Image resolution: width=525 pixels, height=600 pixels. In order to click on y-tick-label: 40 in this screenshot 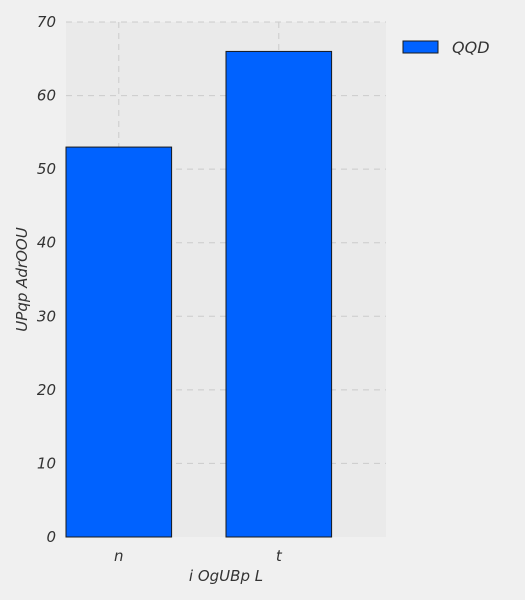, I will do `click(46, 243)`.